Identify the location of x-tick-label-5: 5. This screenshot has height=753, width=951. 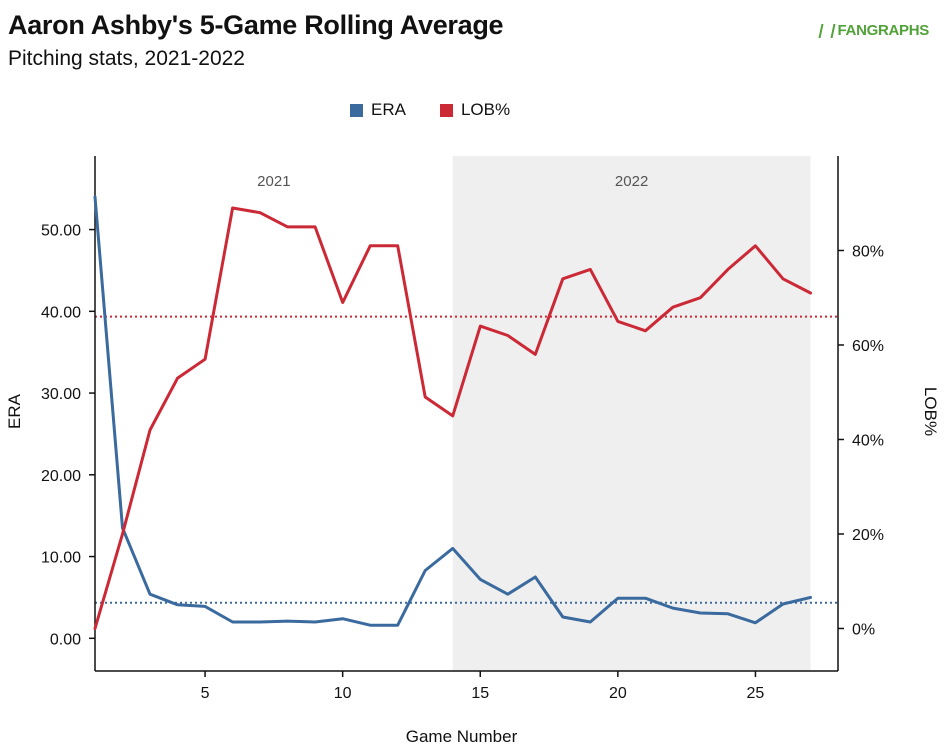
(205, 693).